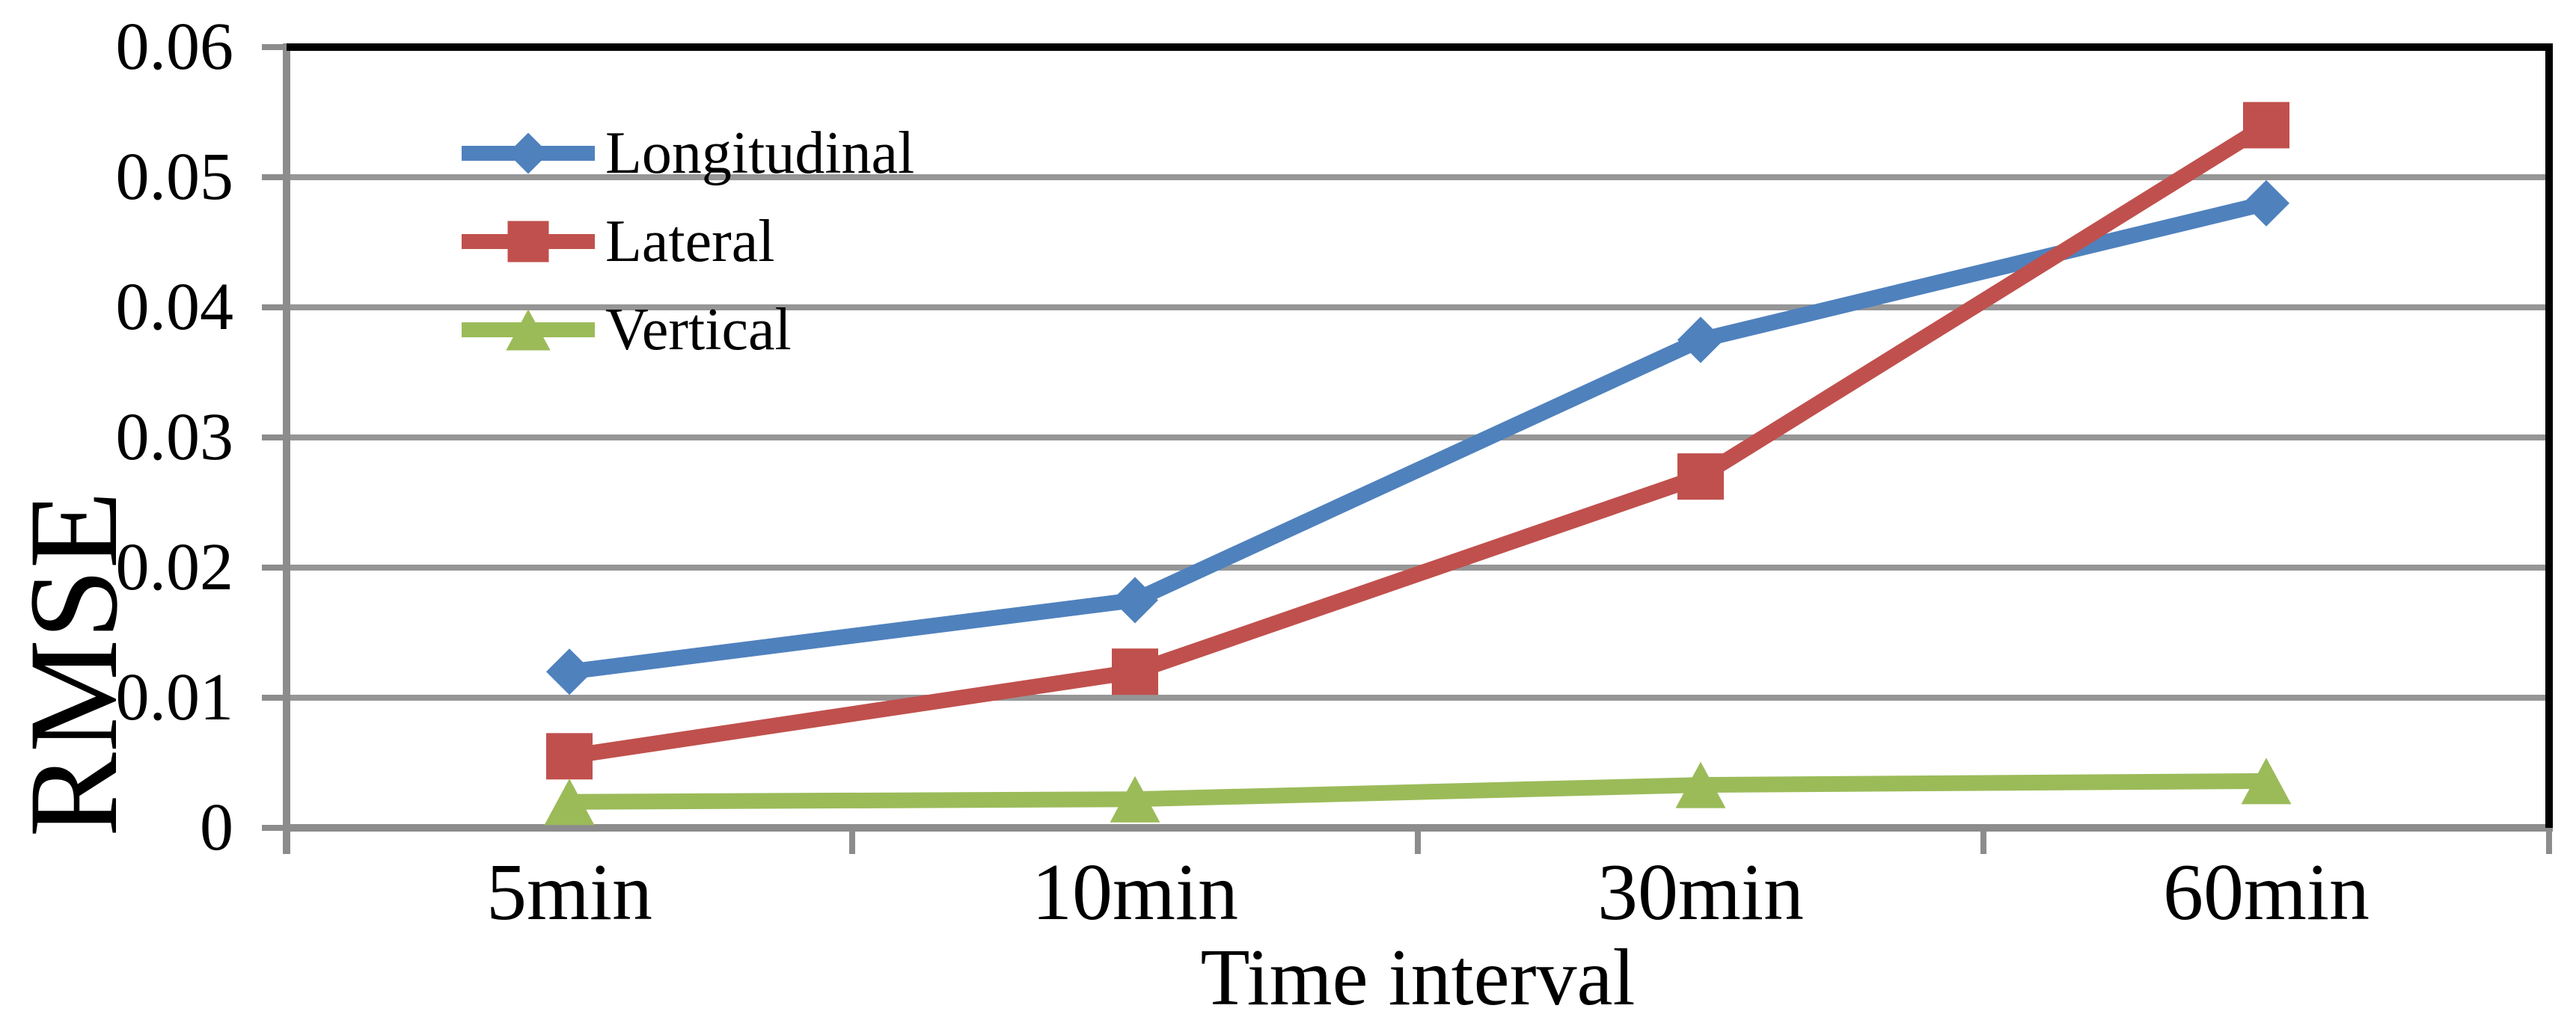  I want to click on legend-sample-lateral, so click(528, 241).